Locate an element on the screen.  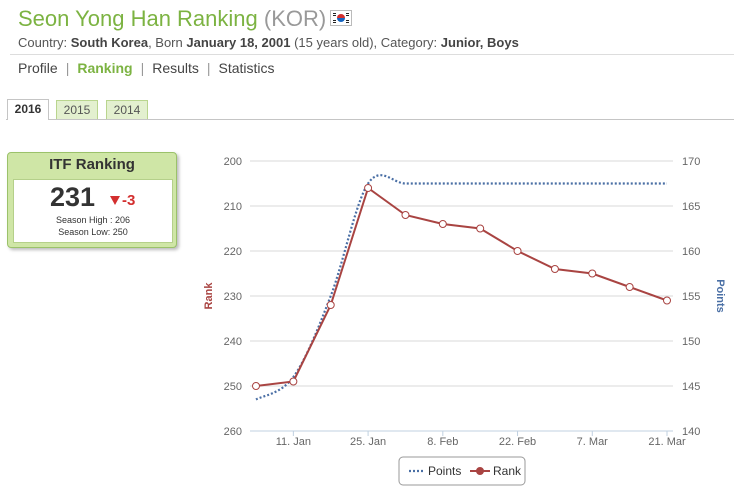
legend-box is located at coordinates (462, 471).